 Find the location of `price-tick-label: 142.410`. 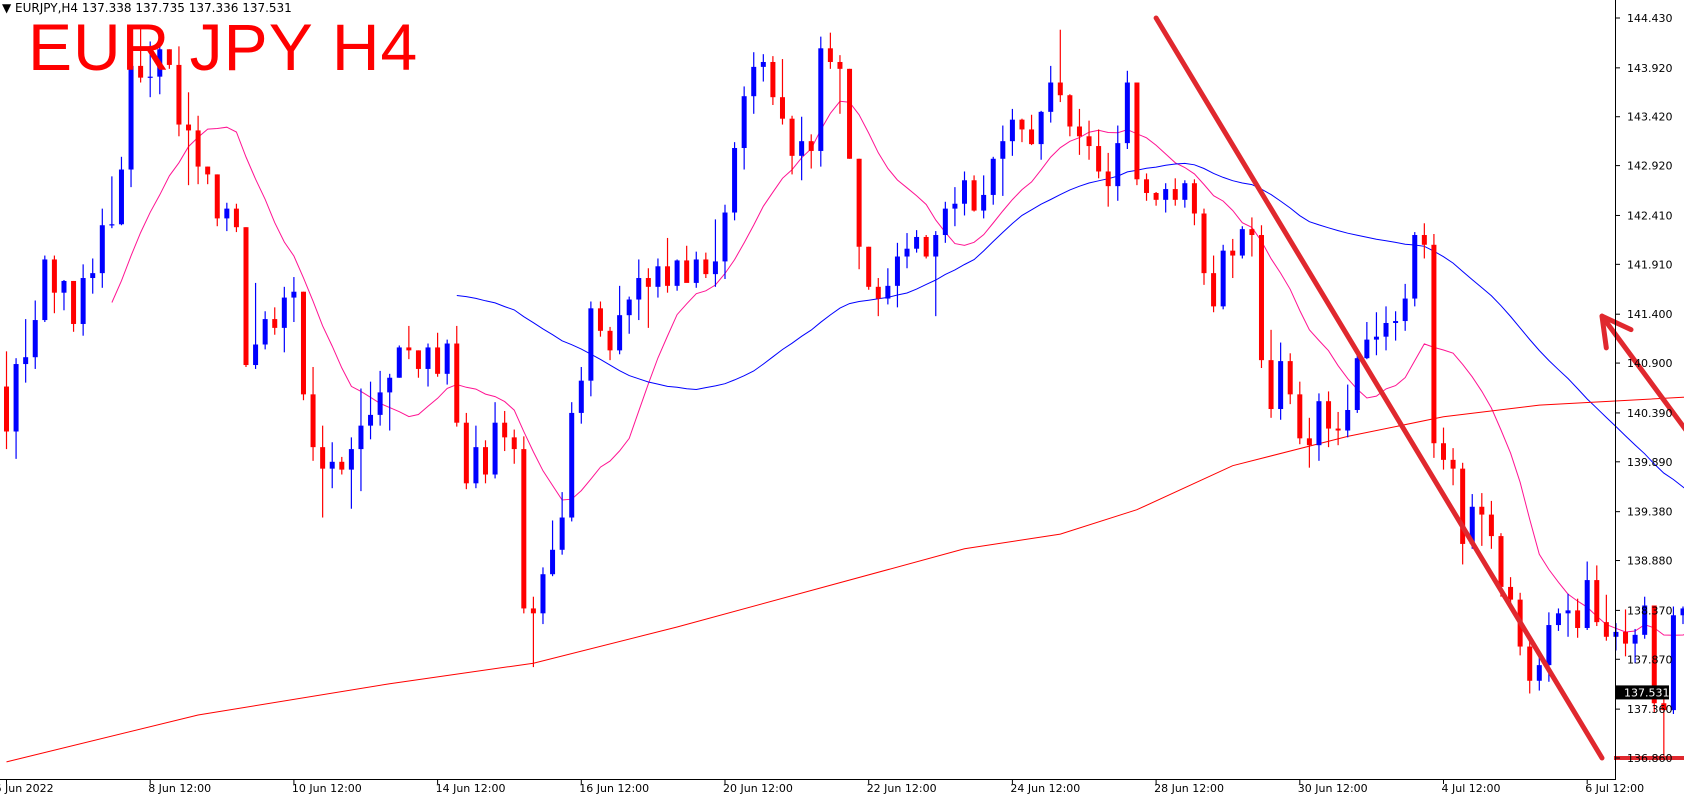

price-tick-label: 142.410 is located at coordinates (1650, 215).